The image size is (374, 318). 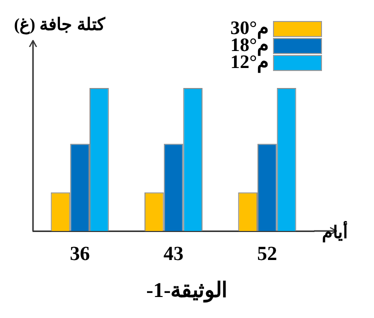 I want to click on x-tick-label: 36, so click(x=80, y=254).